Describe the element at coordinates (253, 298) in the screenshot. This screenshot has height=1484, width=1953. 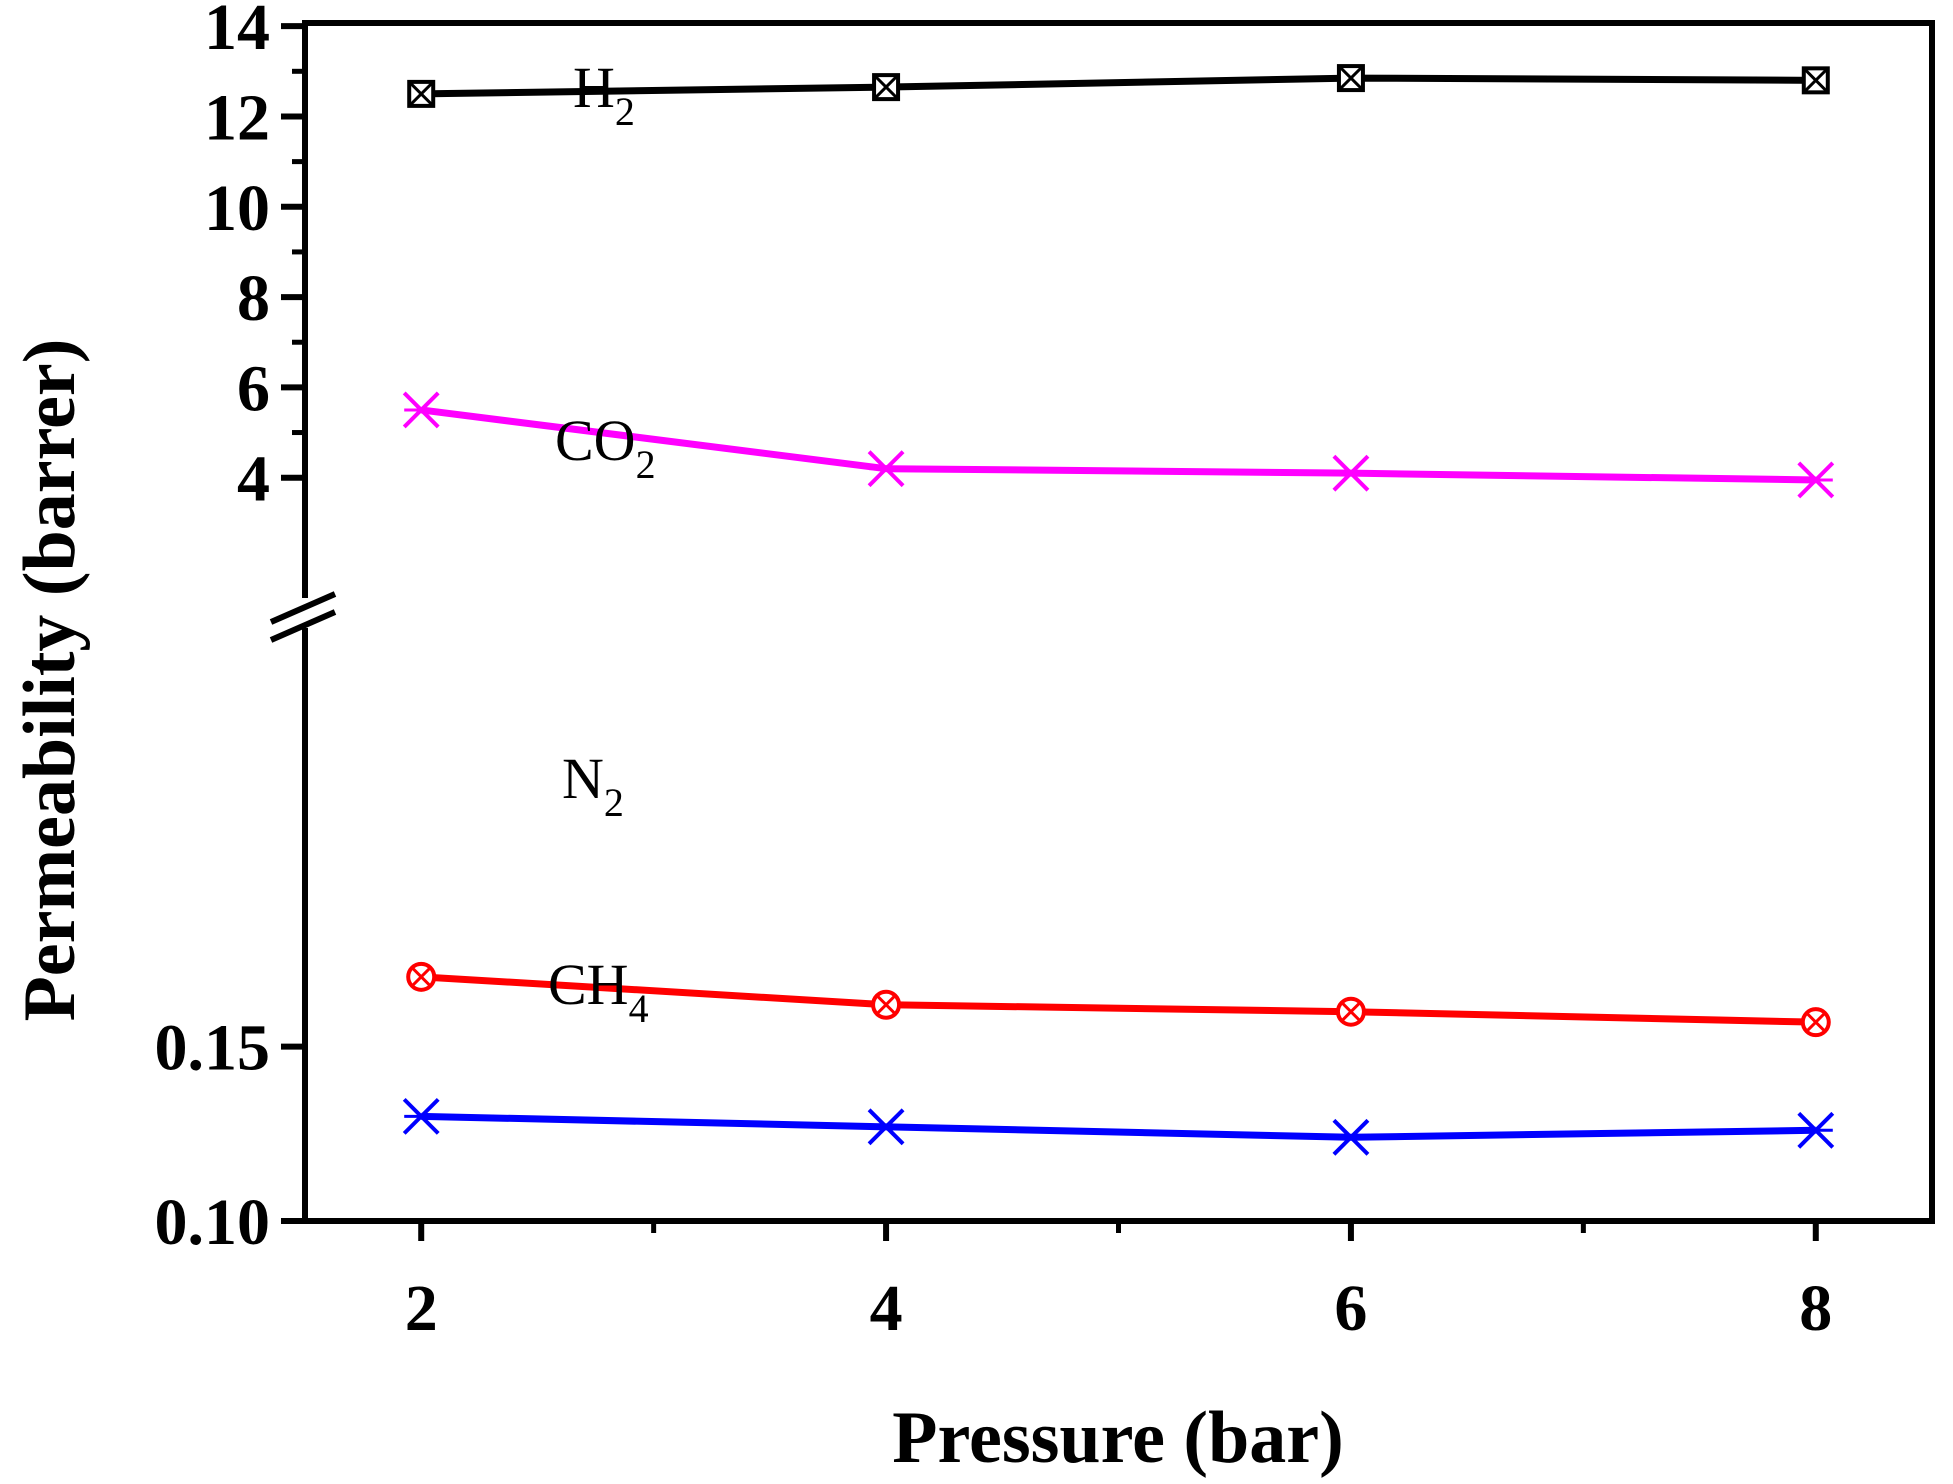
I see `y-tick-label: 8` at that location.